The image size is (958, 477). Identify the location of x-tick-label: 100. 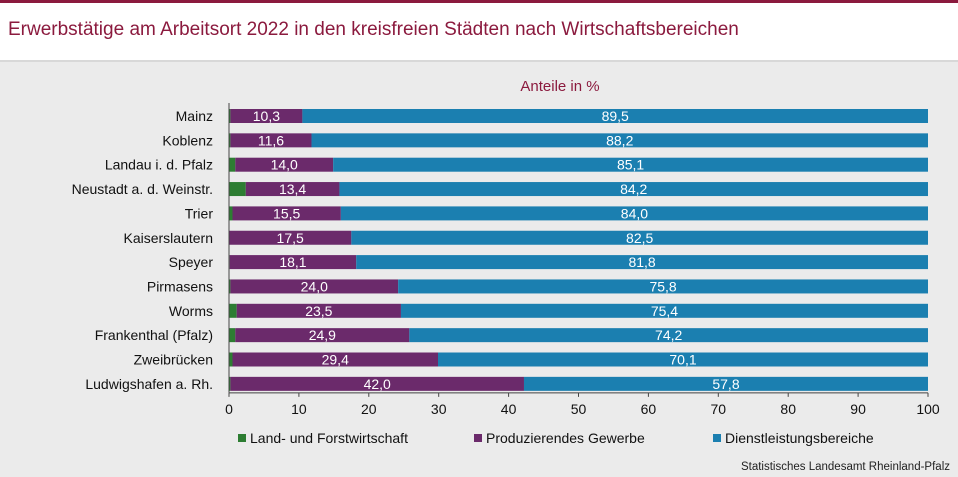
(928, 409).